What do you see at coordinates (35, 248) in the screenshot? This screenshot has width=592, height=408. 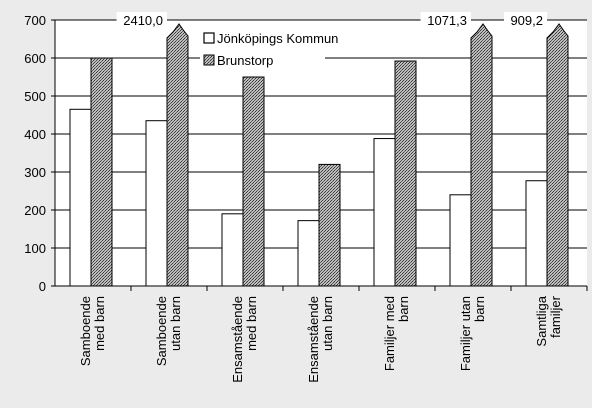 I see `y-tick-label: 100` at bounding box center [35, 248].